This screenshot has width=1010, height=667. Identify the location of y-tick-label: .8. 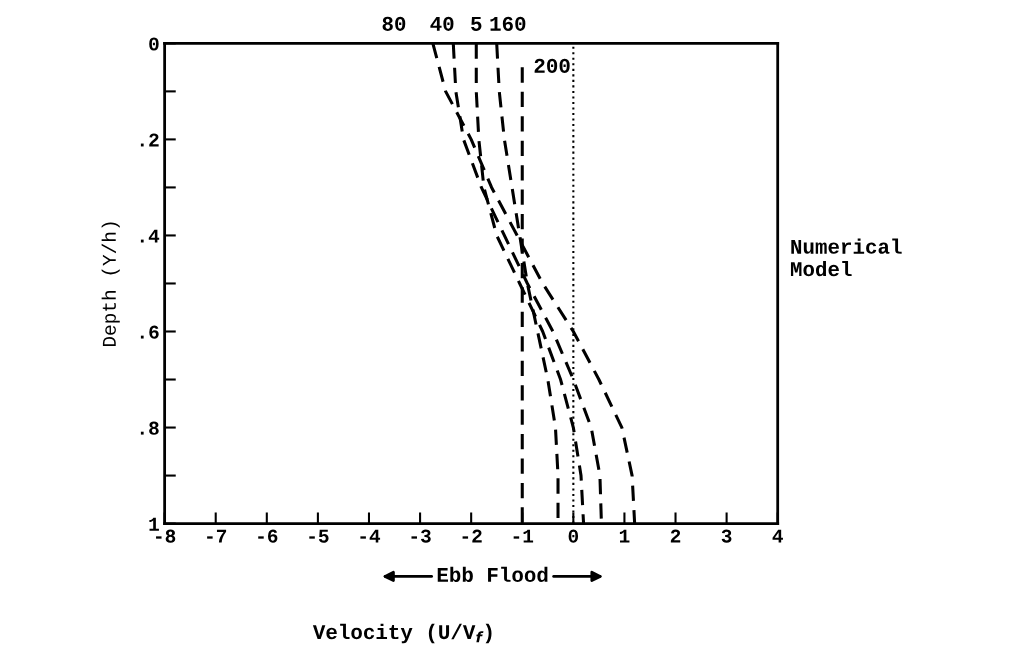
(149, 428).